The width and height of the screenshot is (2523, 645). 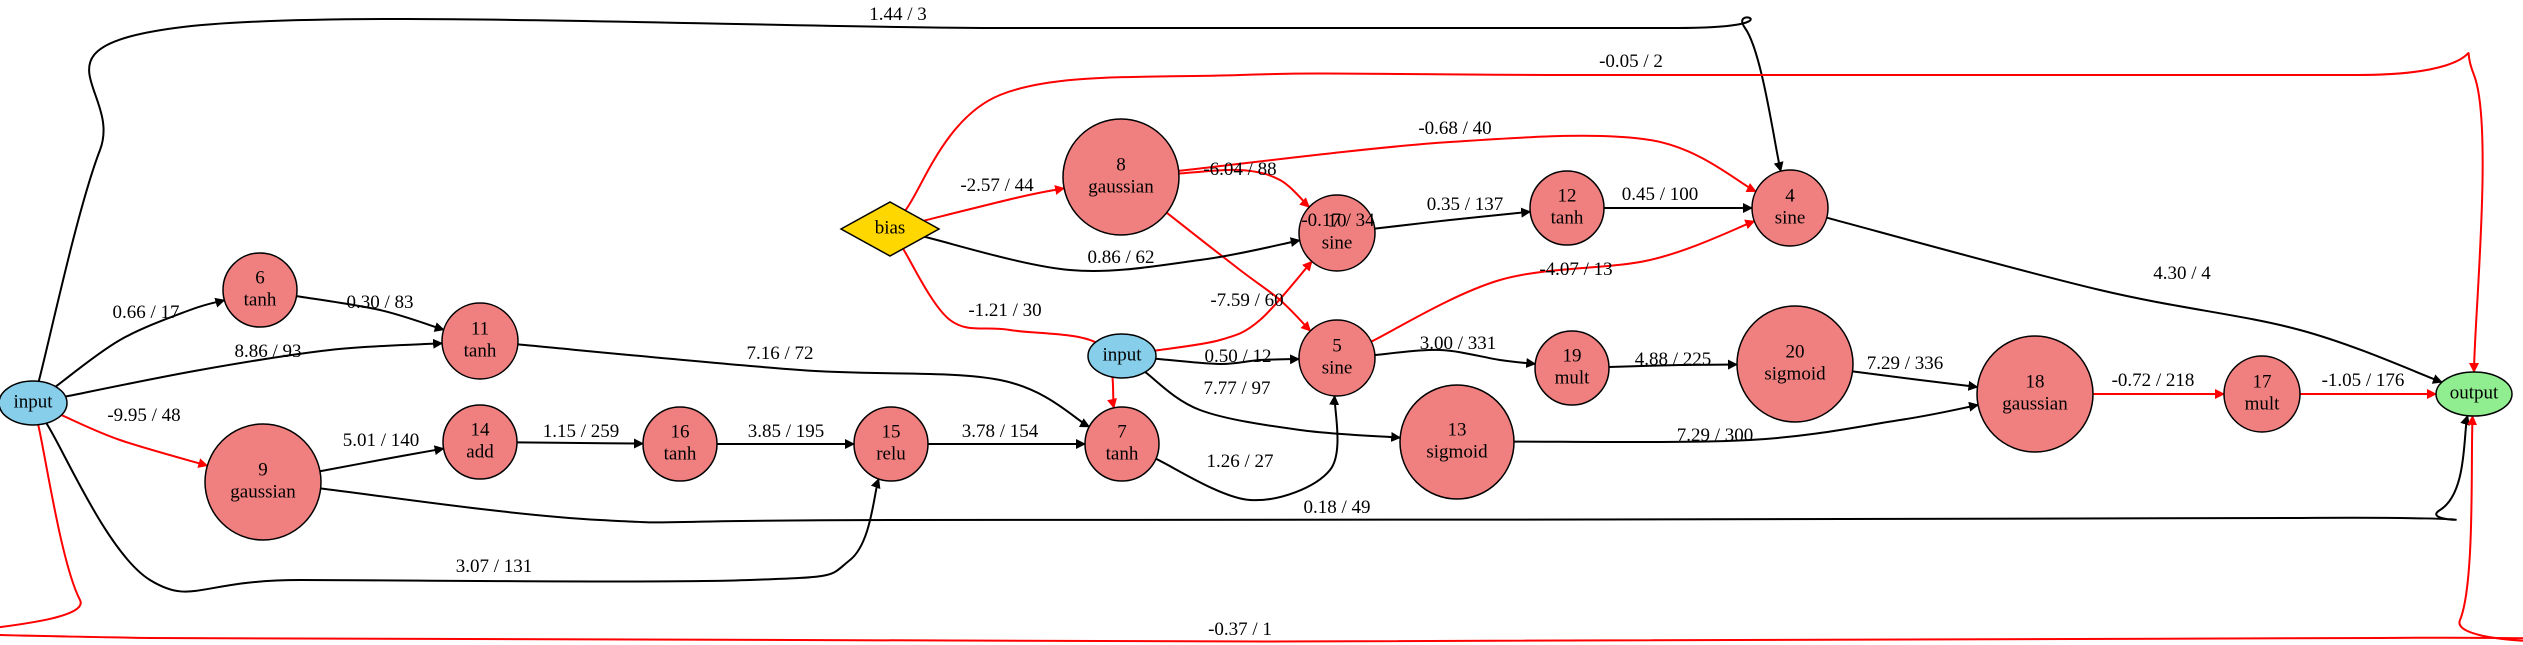 I want to click on edge-label-in_left-to-n15: 3.07 / 131, so click(x=494, y=566).